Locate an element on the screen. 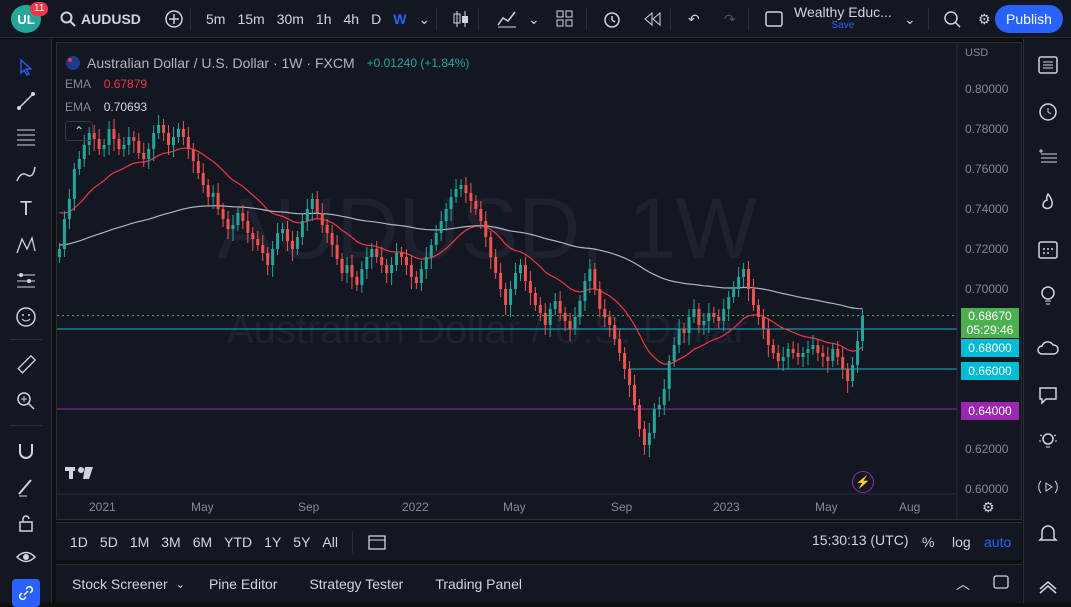  hotlist-fire-icon is located at coordinates (1048, 203).